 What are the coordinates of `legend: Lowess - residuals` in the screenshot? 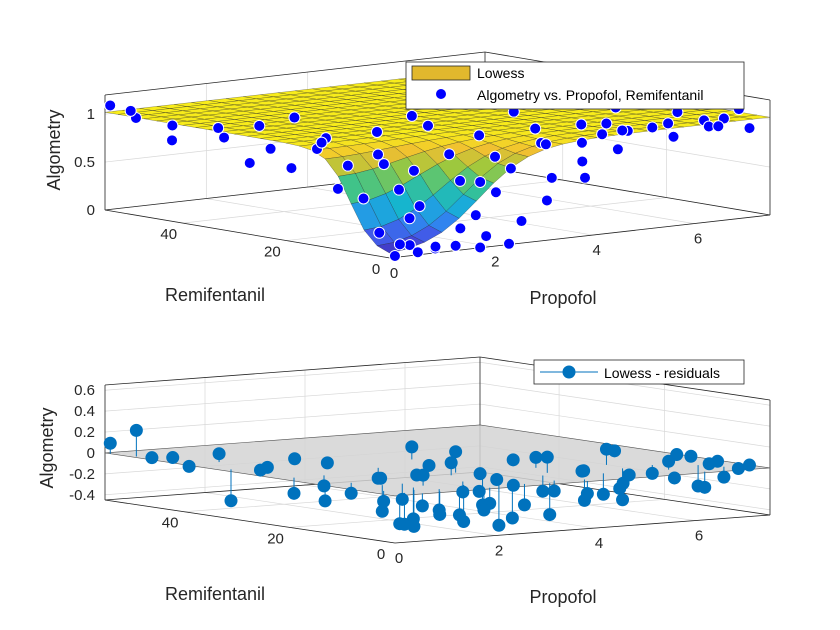 It's located at (639, 372).